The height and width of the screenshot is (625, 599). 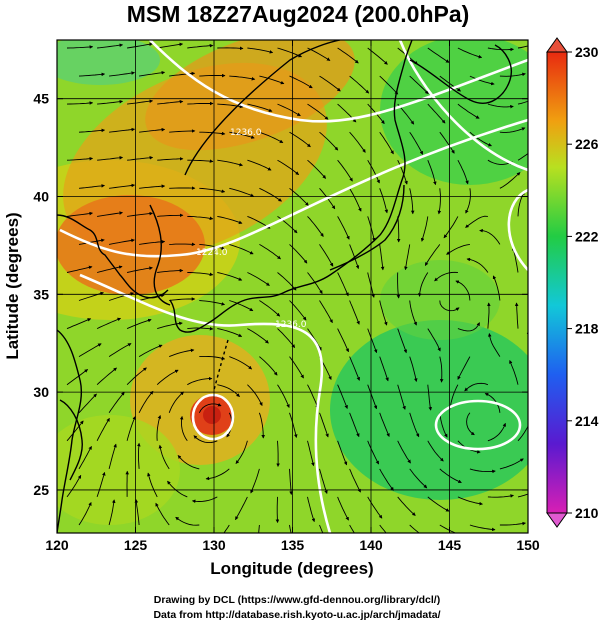 I want to click on map-title: MSM 18Z27Aug2024 (200.0hPa), so click(x=298, y=14).